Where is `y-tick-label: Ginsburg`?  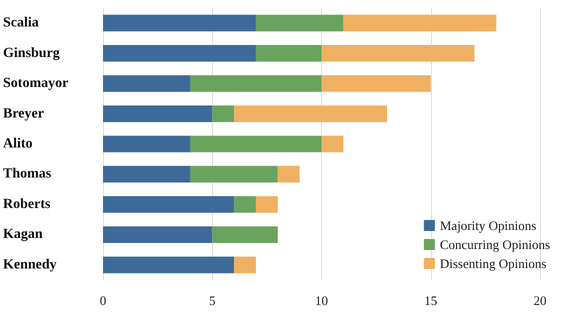
y-tick-label: Ginsburg is located at coordinates (31, 53).